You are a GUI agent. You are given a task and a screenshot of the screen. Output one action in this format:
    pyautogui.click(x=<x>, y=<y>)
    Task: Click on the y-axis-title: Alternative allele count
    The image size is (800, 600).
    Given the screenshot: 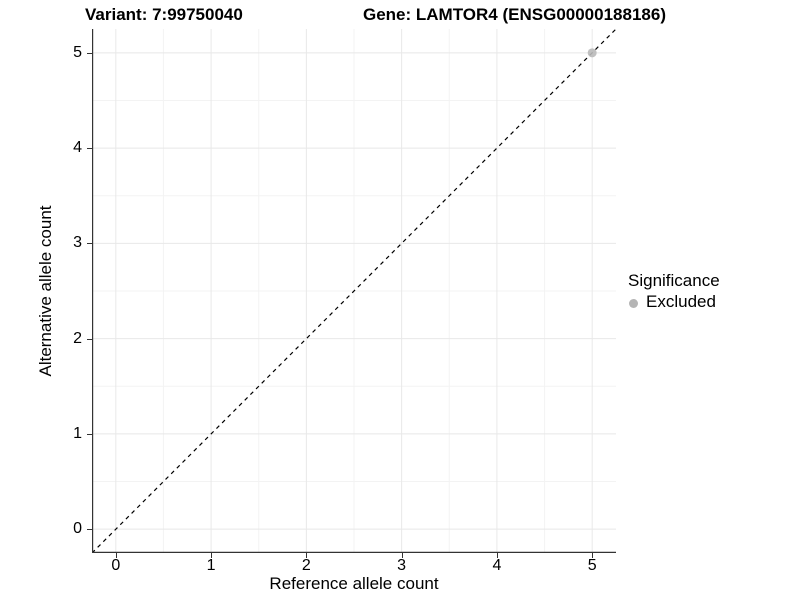 What is the action you would take?
    pyautogui.click(x=45, y=291)
    